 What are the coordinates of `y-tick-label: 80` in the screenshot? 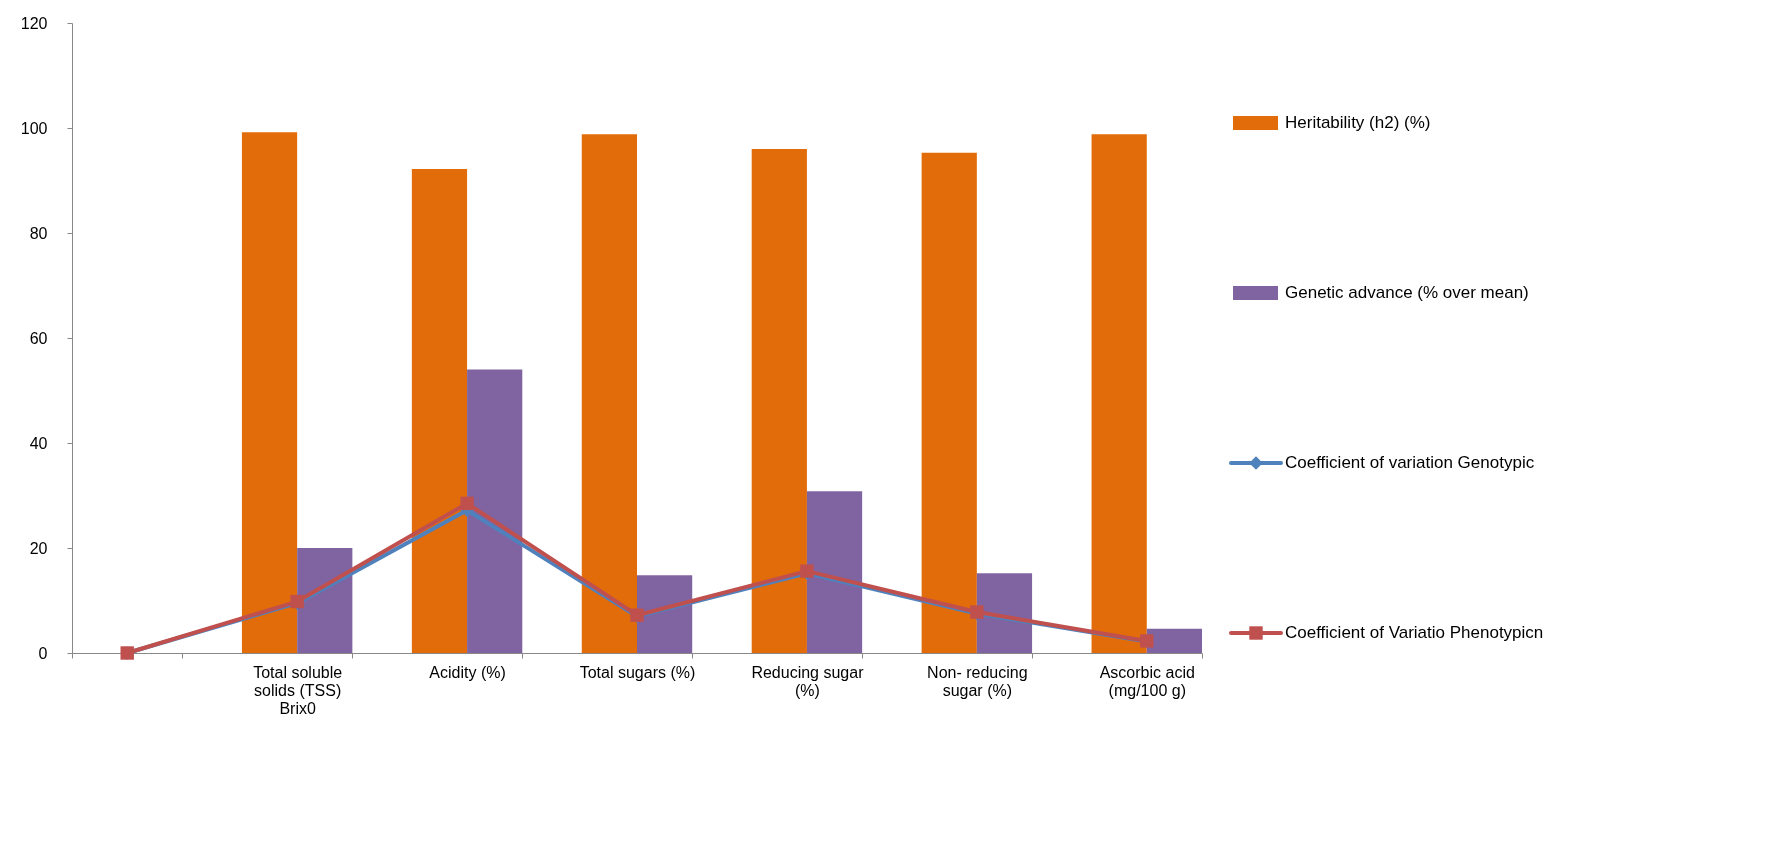 It's located at (38, 233).